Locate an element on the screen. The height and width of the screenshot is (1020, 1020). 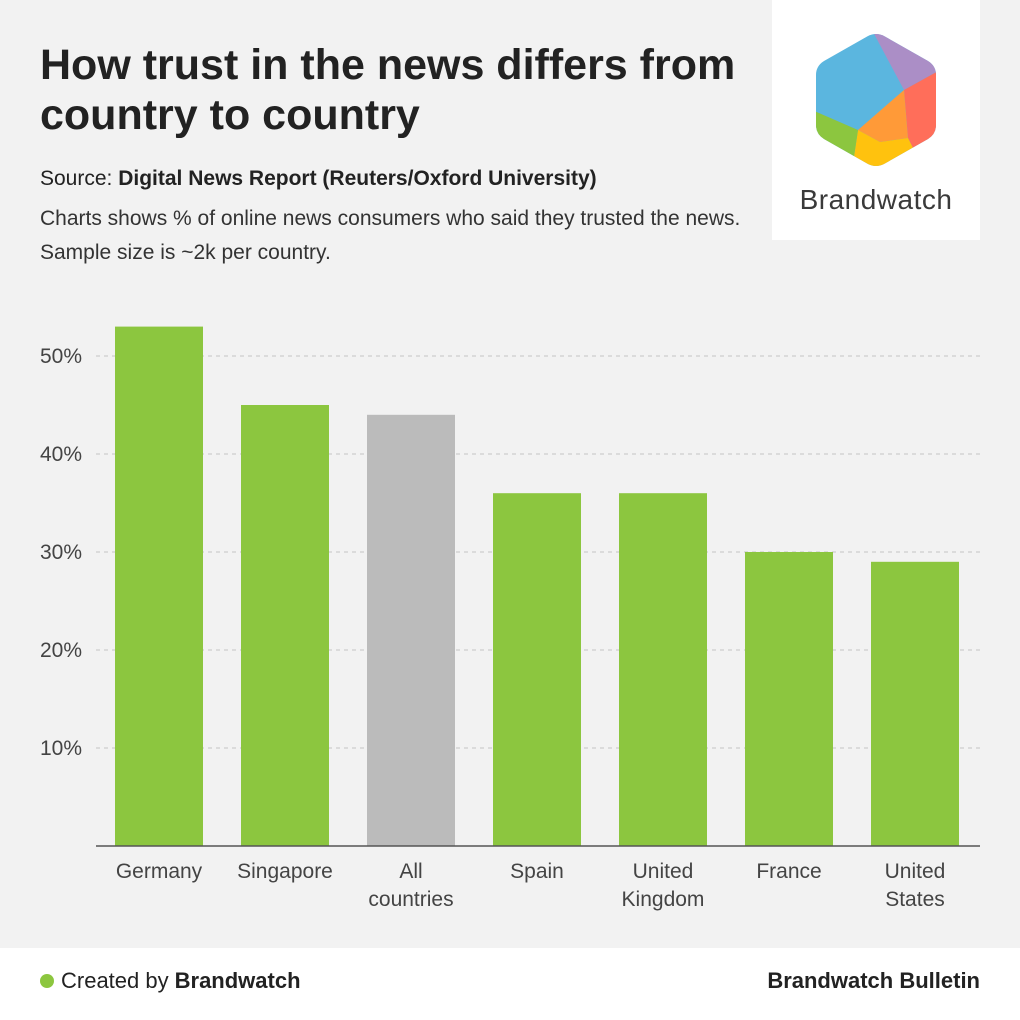
x-tick-label: Singapore is located at coordinates (285, 871).